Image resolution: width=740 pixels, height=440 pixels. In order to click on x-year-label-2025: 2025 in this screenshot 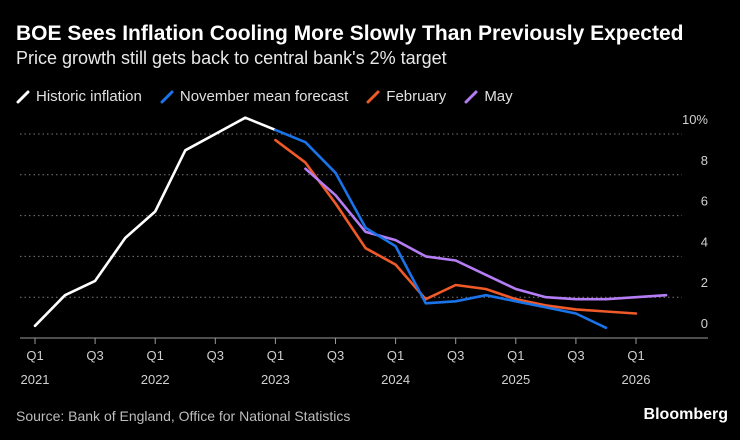, I will do `click(515, 379)`.